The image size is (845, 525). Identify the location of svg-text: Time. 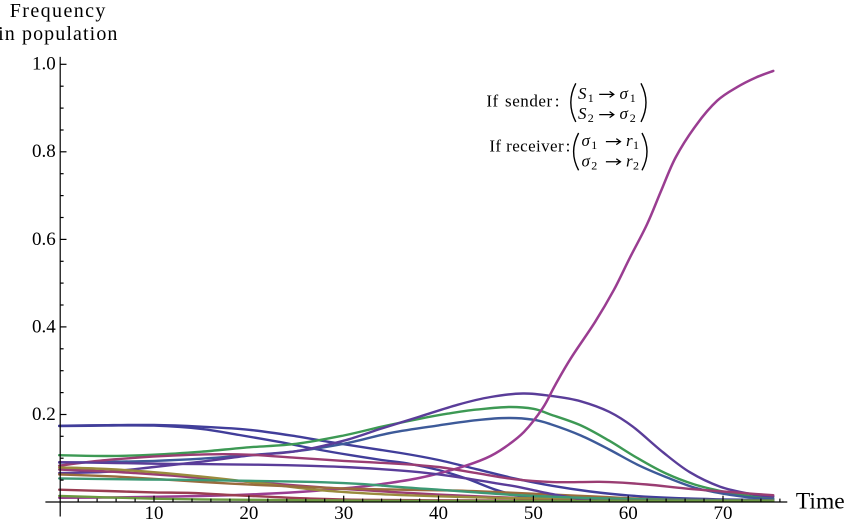
(820, 502).